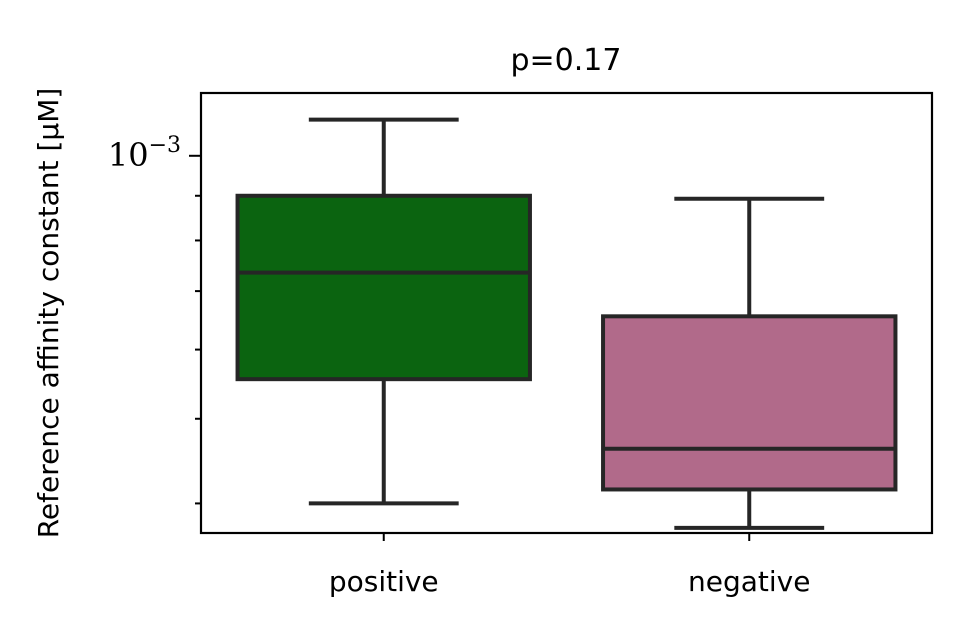 The width and height of the screenshot is (961, 629). I want to click on y-tick-label: 10−3, so click(144, 153).